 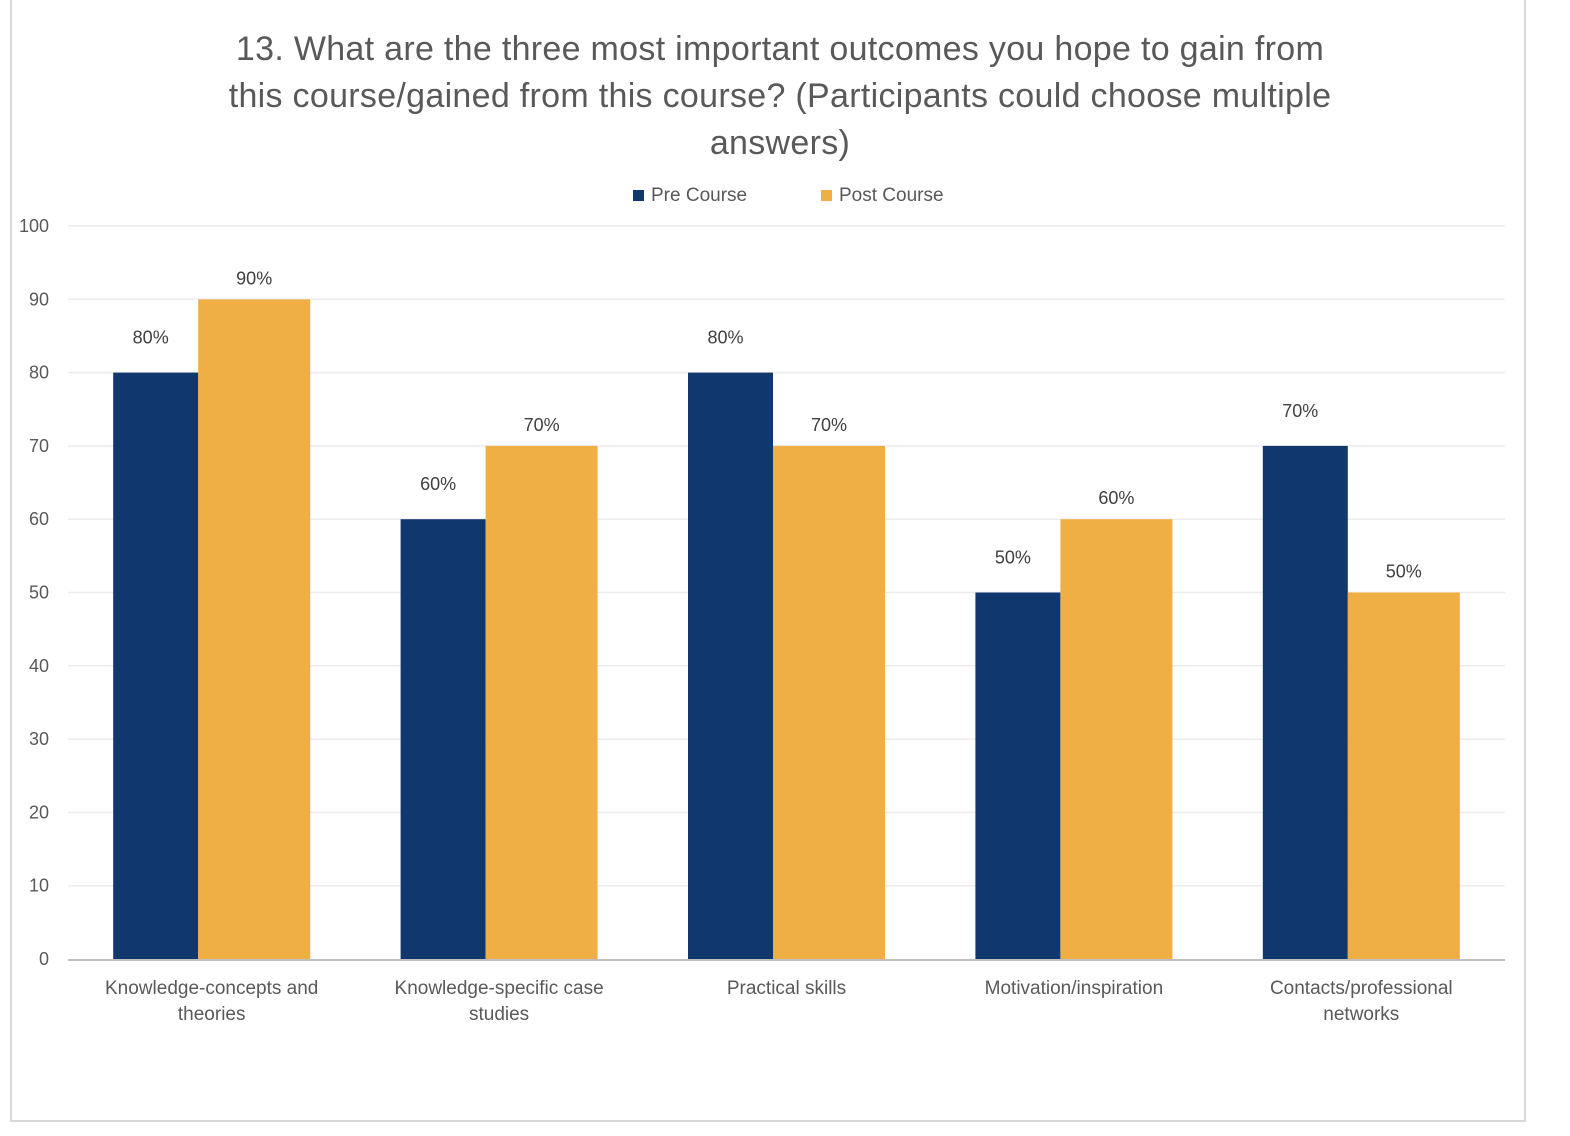 What do you see at coordinates (39, 812) in the screenshot?
I see `y-tick-label: 20` at bounding box center [39, 812].